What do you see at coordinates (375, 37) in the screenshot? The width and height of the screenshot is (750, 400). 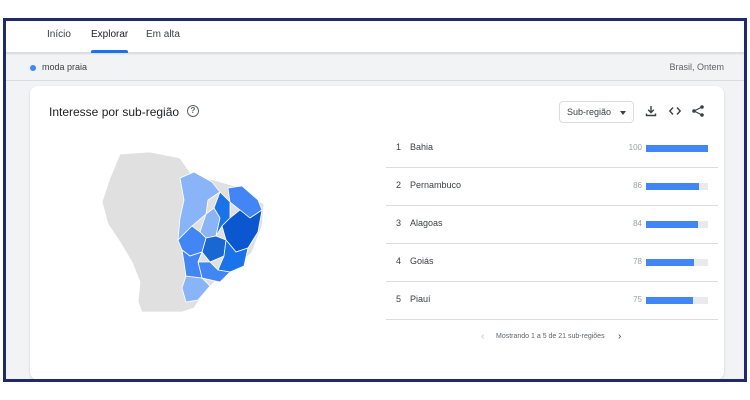 I see `top-nav: Início Explorar Em alta` at bounding box center [375, 37].